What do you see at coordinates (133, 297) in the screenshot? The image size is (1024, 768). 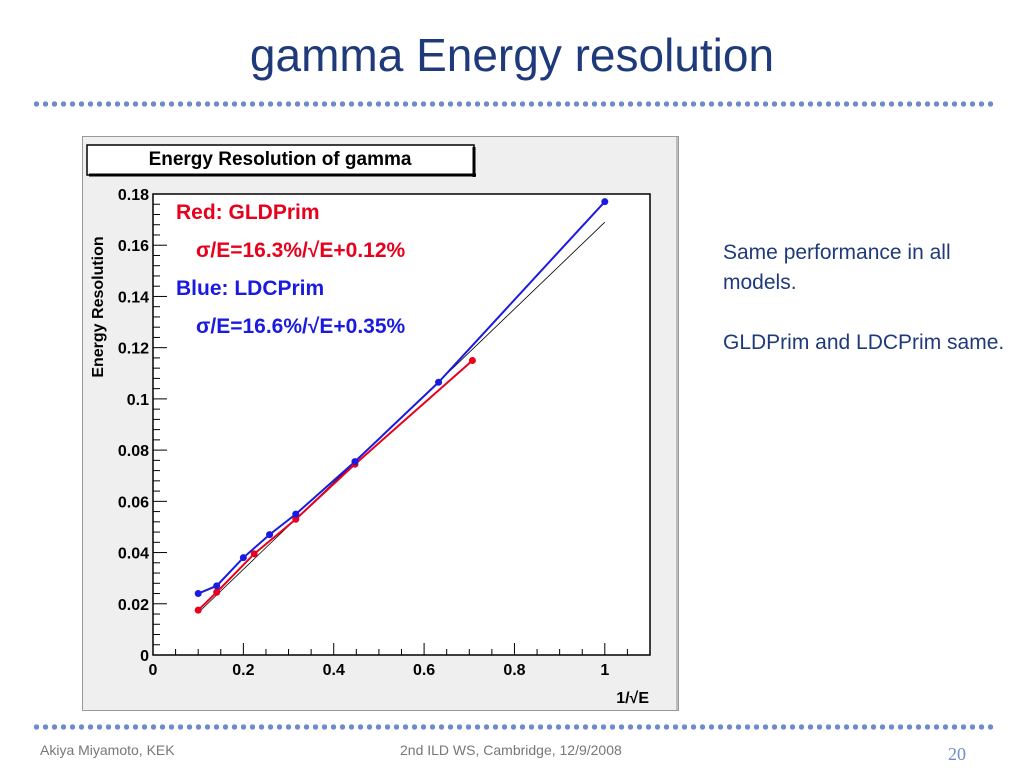 I see `y-tick-label: 0.14` at bounding box center [133, 297].